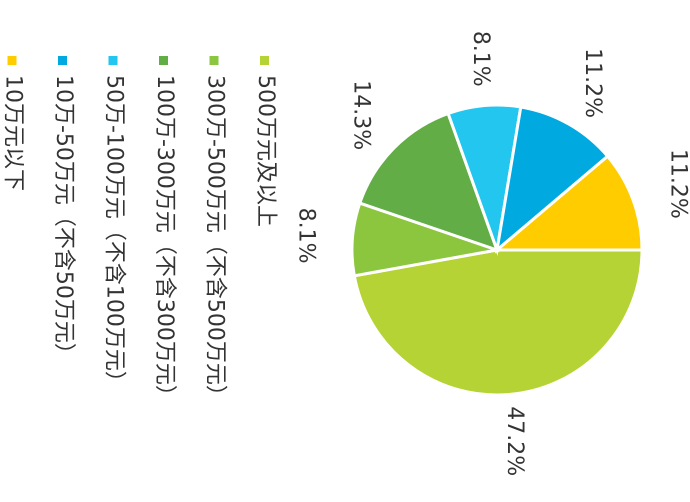 This screenshot has width=690, height=502. Describe the element at coordinates (360, 115) in the screenshot. I see `data-label: 14.3%` at that location.